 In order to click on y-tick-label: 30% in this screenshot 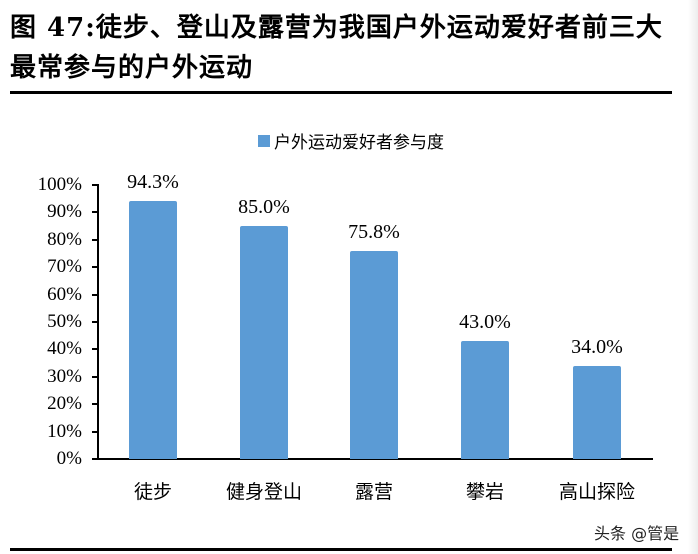, I will do `click(64, 376)`.